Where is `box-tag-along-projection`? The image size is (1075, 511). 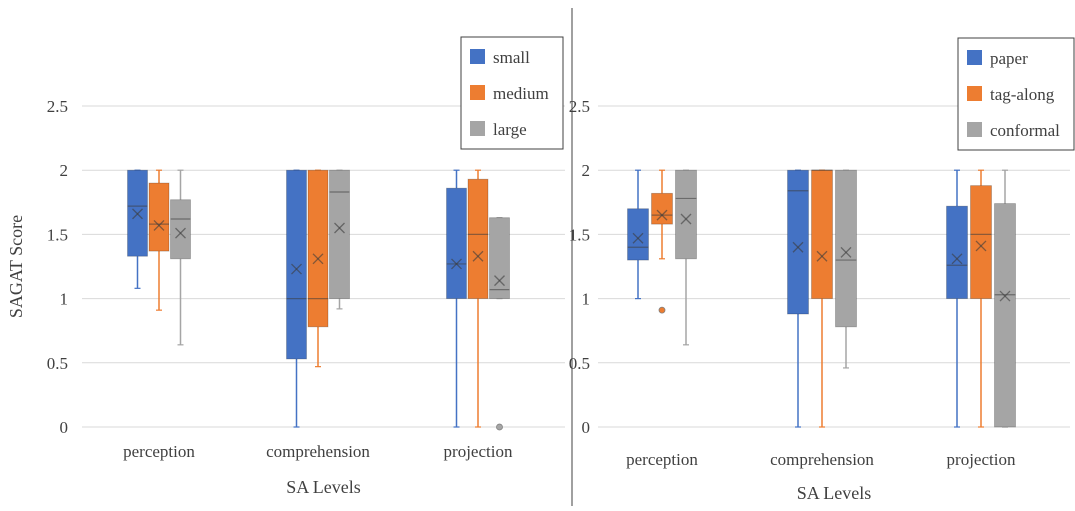 box-tag-along-projection is located at coordinates (981, 298).